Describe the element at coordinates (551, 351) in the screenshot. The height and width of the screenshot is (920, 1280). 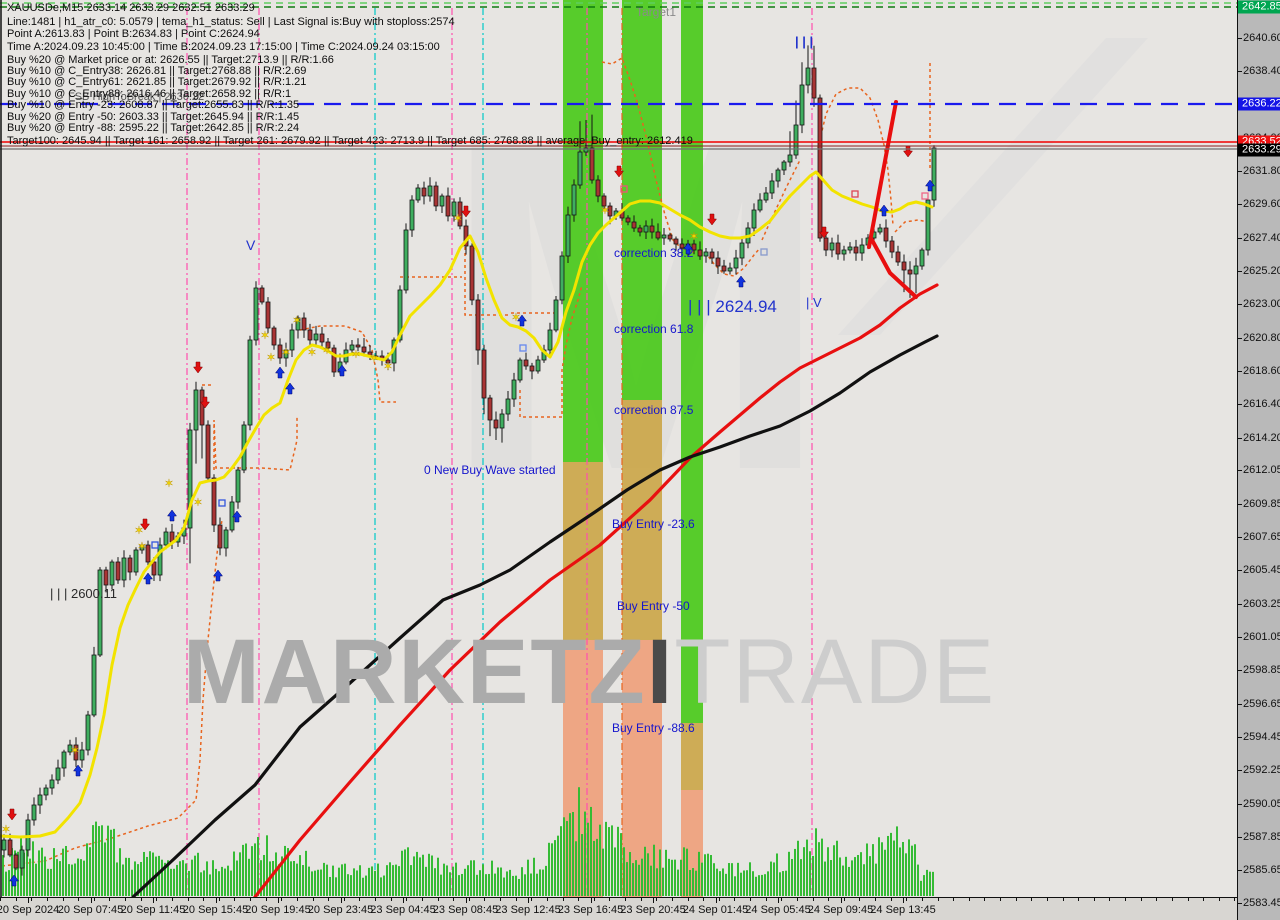
I see `trail-stop-line` at that location.